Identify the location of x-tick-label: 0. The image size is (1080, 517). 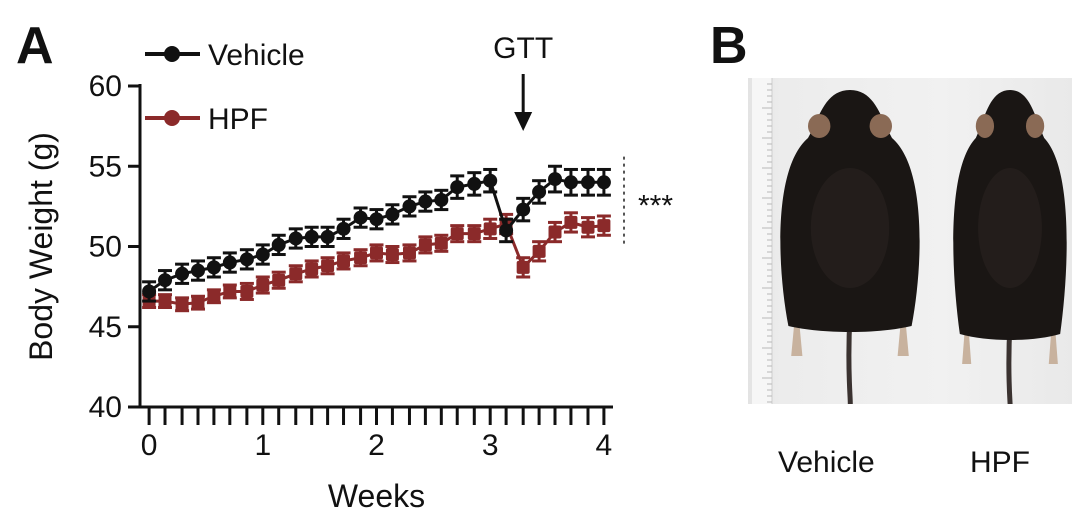
(149, 445).